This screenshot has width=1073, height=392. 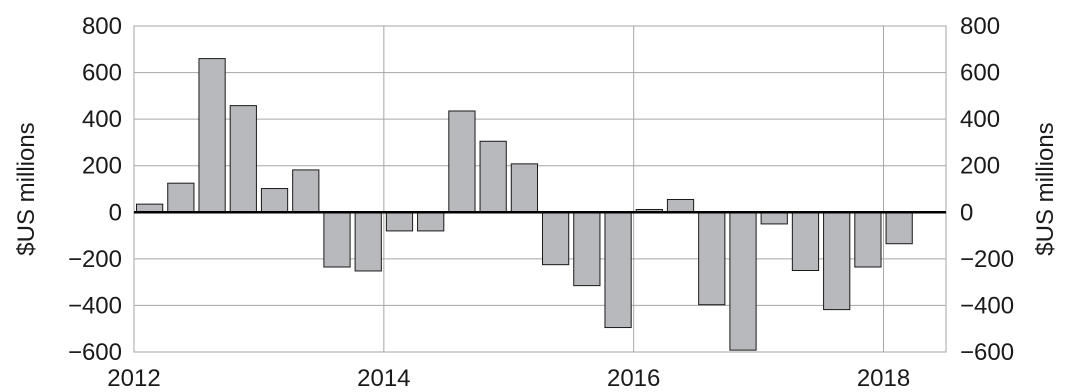 What do you see at coordinates (987, 259) in the screenshot?
I see `right-y-tick-label: −200` at bounding box center [987, 259].